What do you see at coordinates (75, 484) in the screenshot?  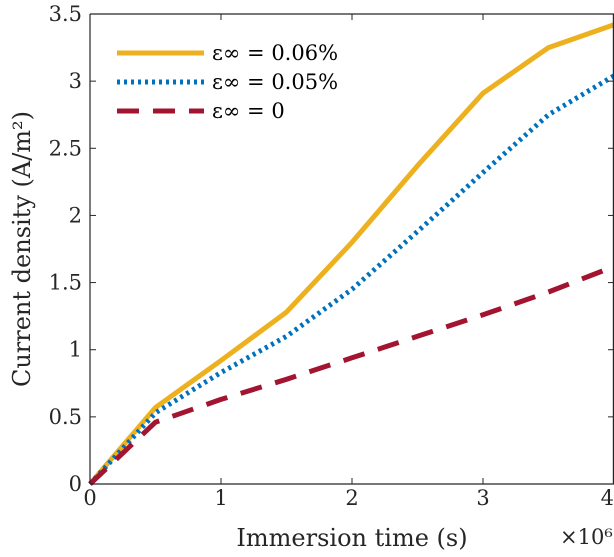 I see `y-tick-label: 0` at bounding box center [75, 484].